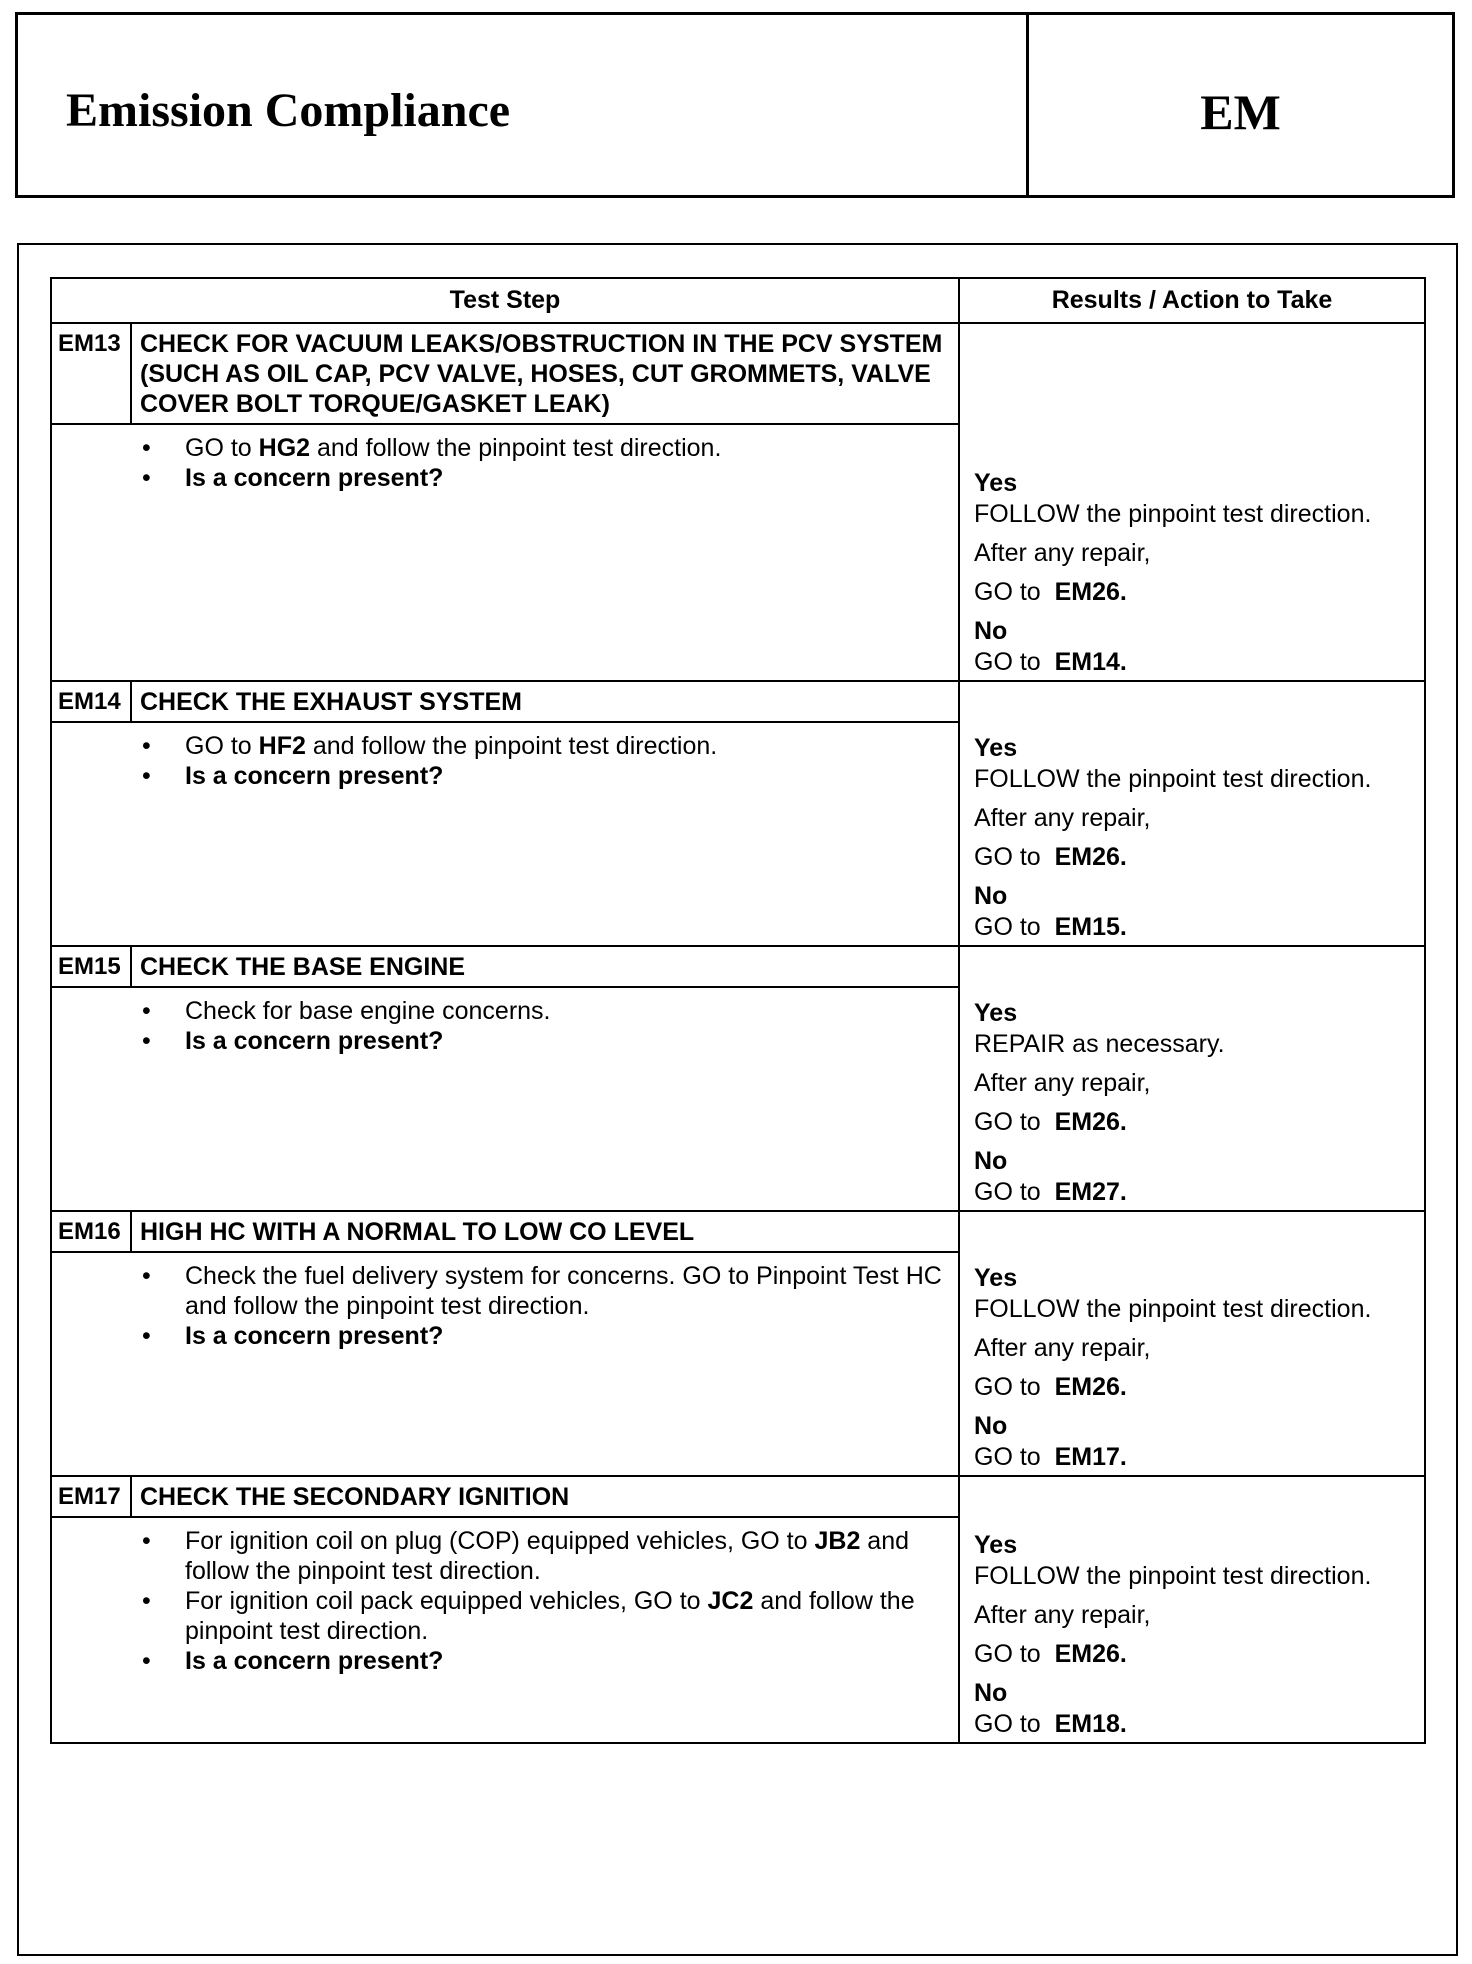 This screenshot has width=1472, height=1964. I want to click on table-header: Test Step Results / Action to Take, so click(738, 301).